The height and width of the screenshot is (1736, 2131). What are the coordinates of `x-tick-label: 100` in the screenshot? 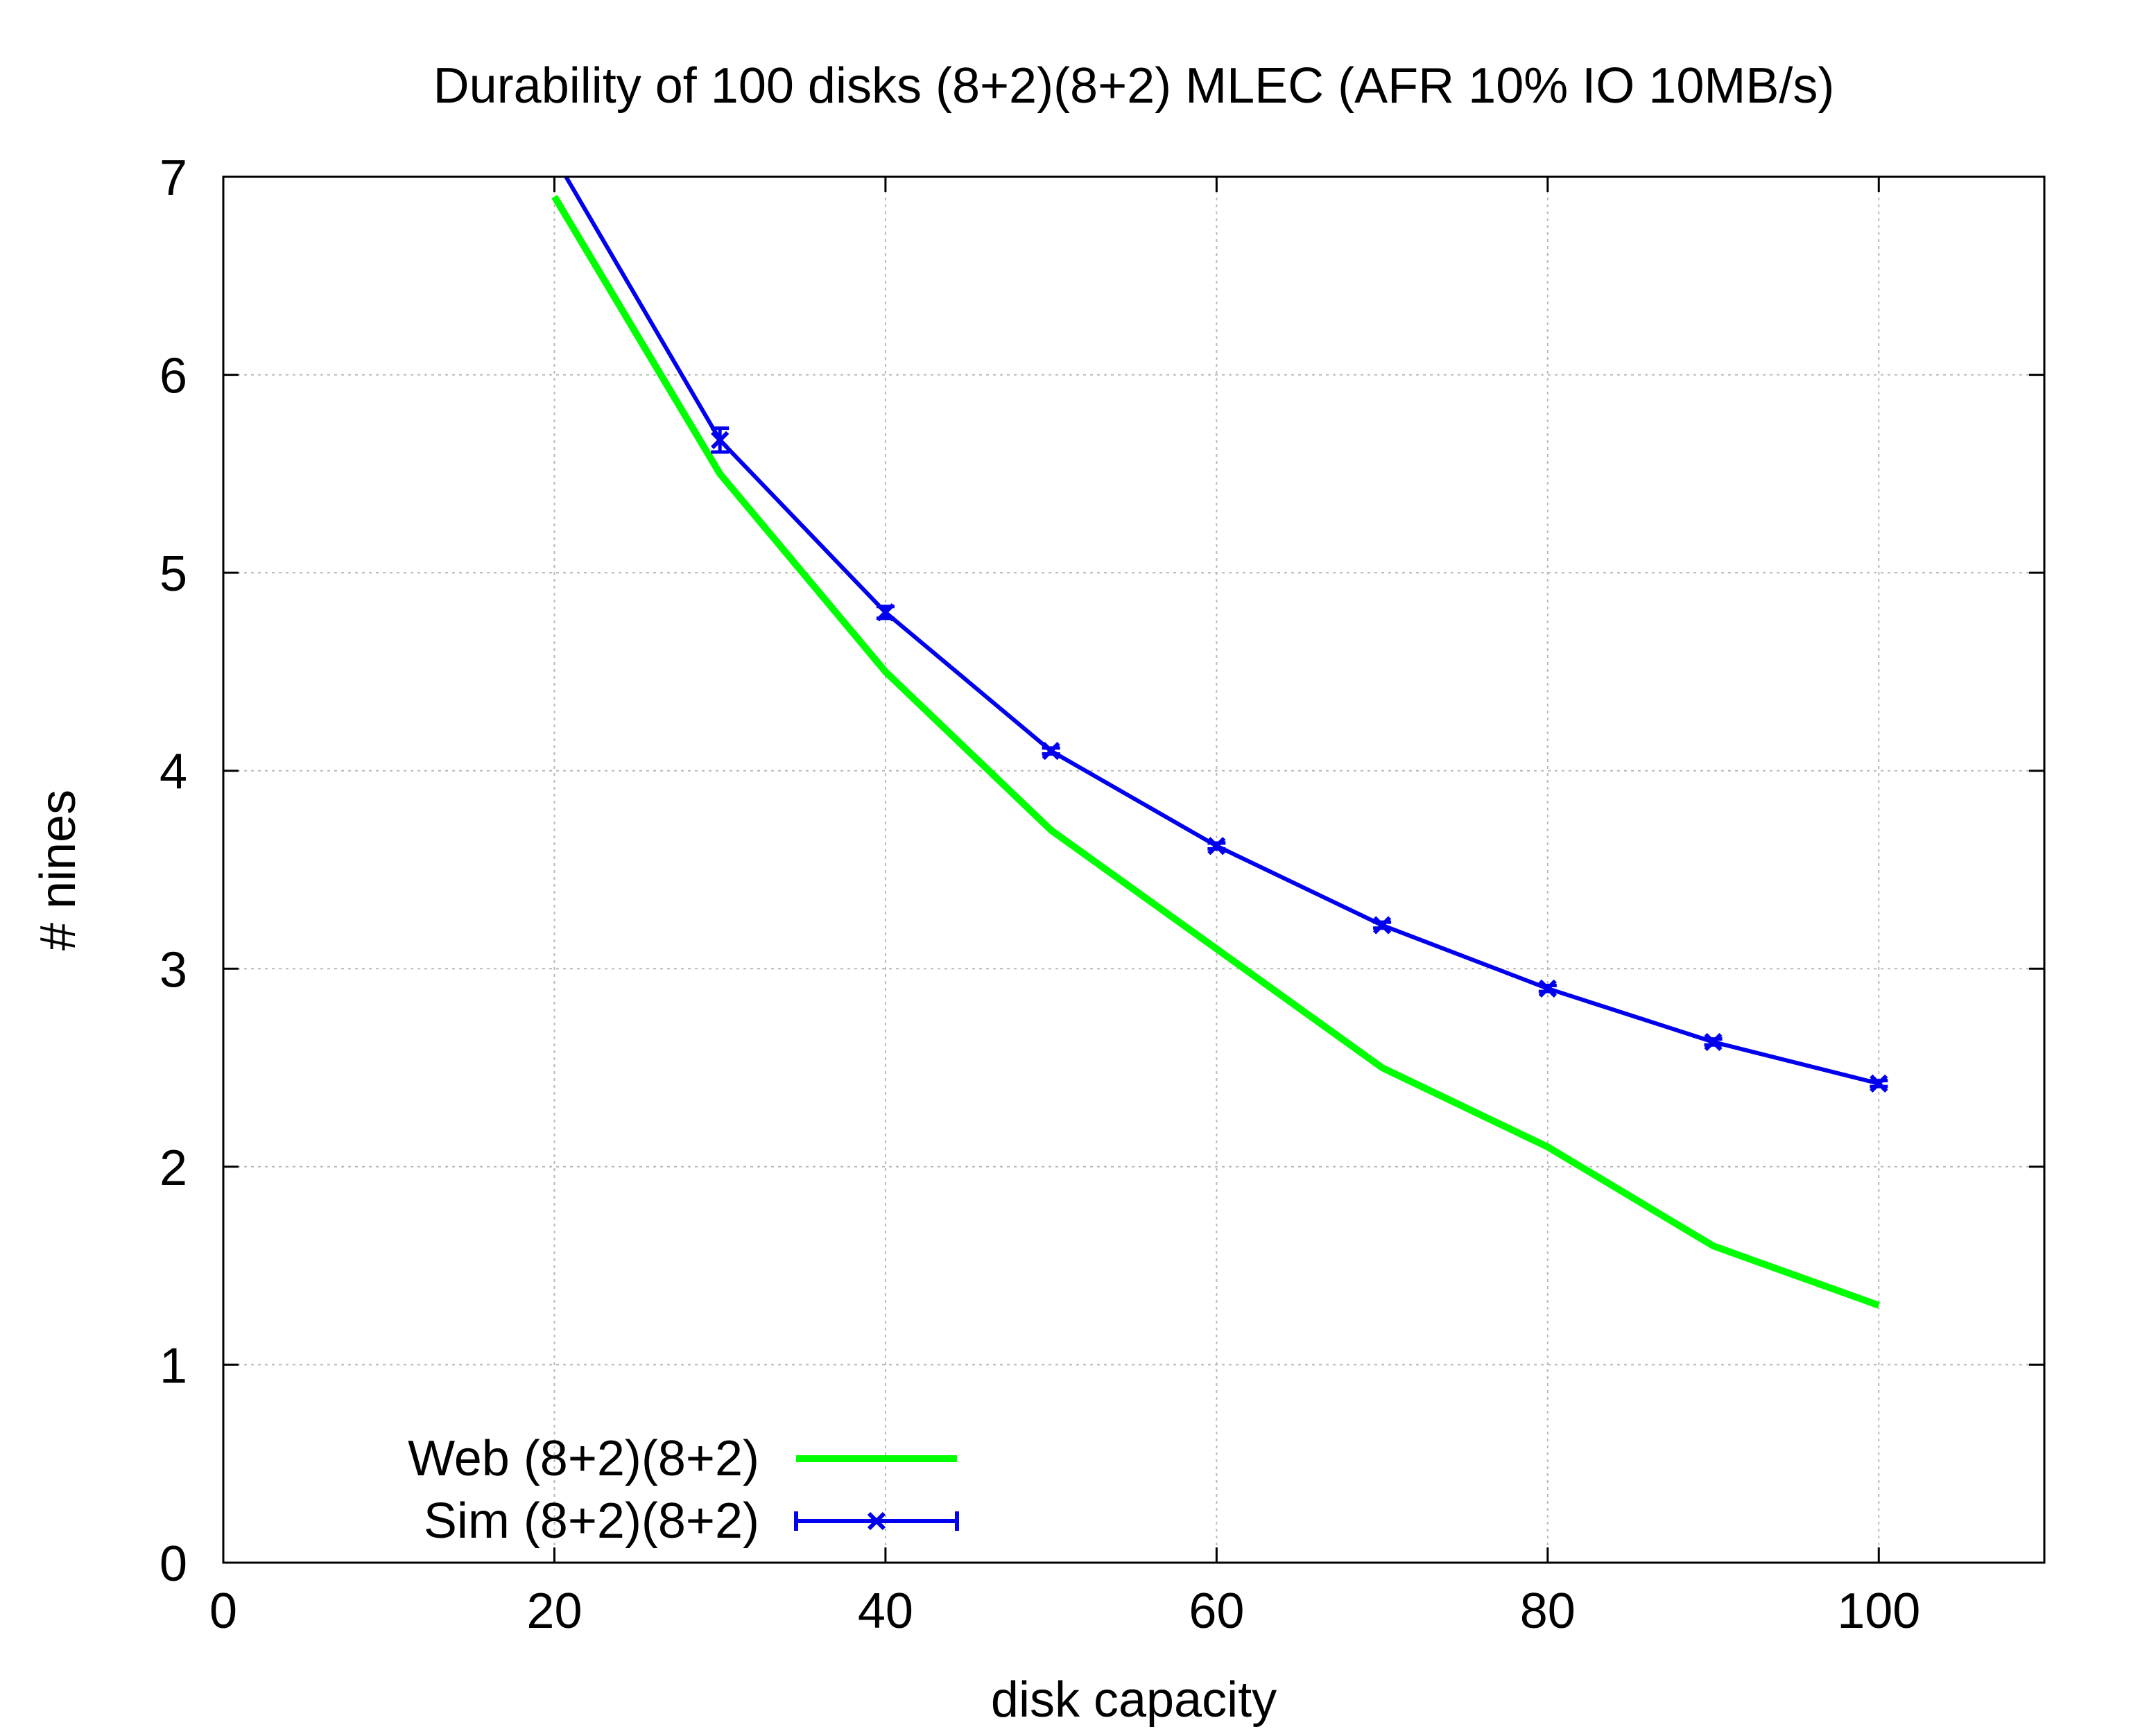 It's located at (1878, 1611).